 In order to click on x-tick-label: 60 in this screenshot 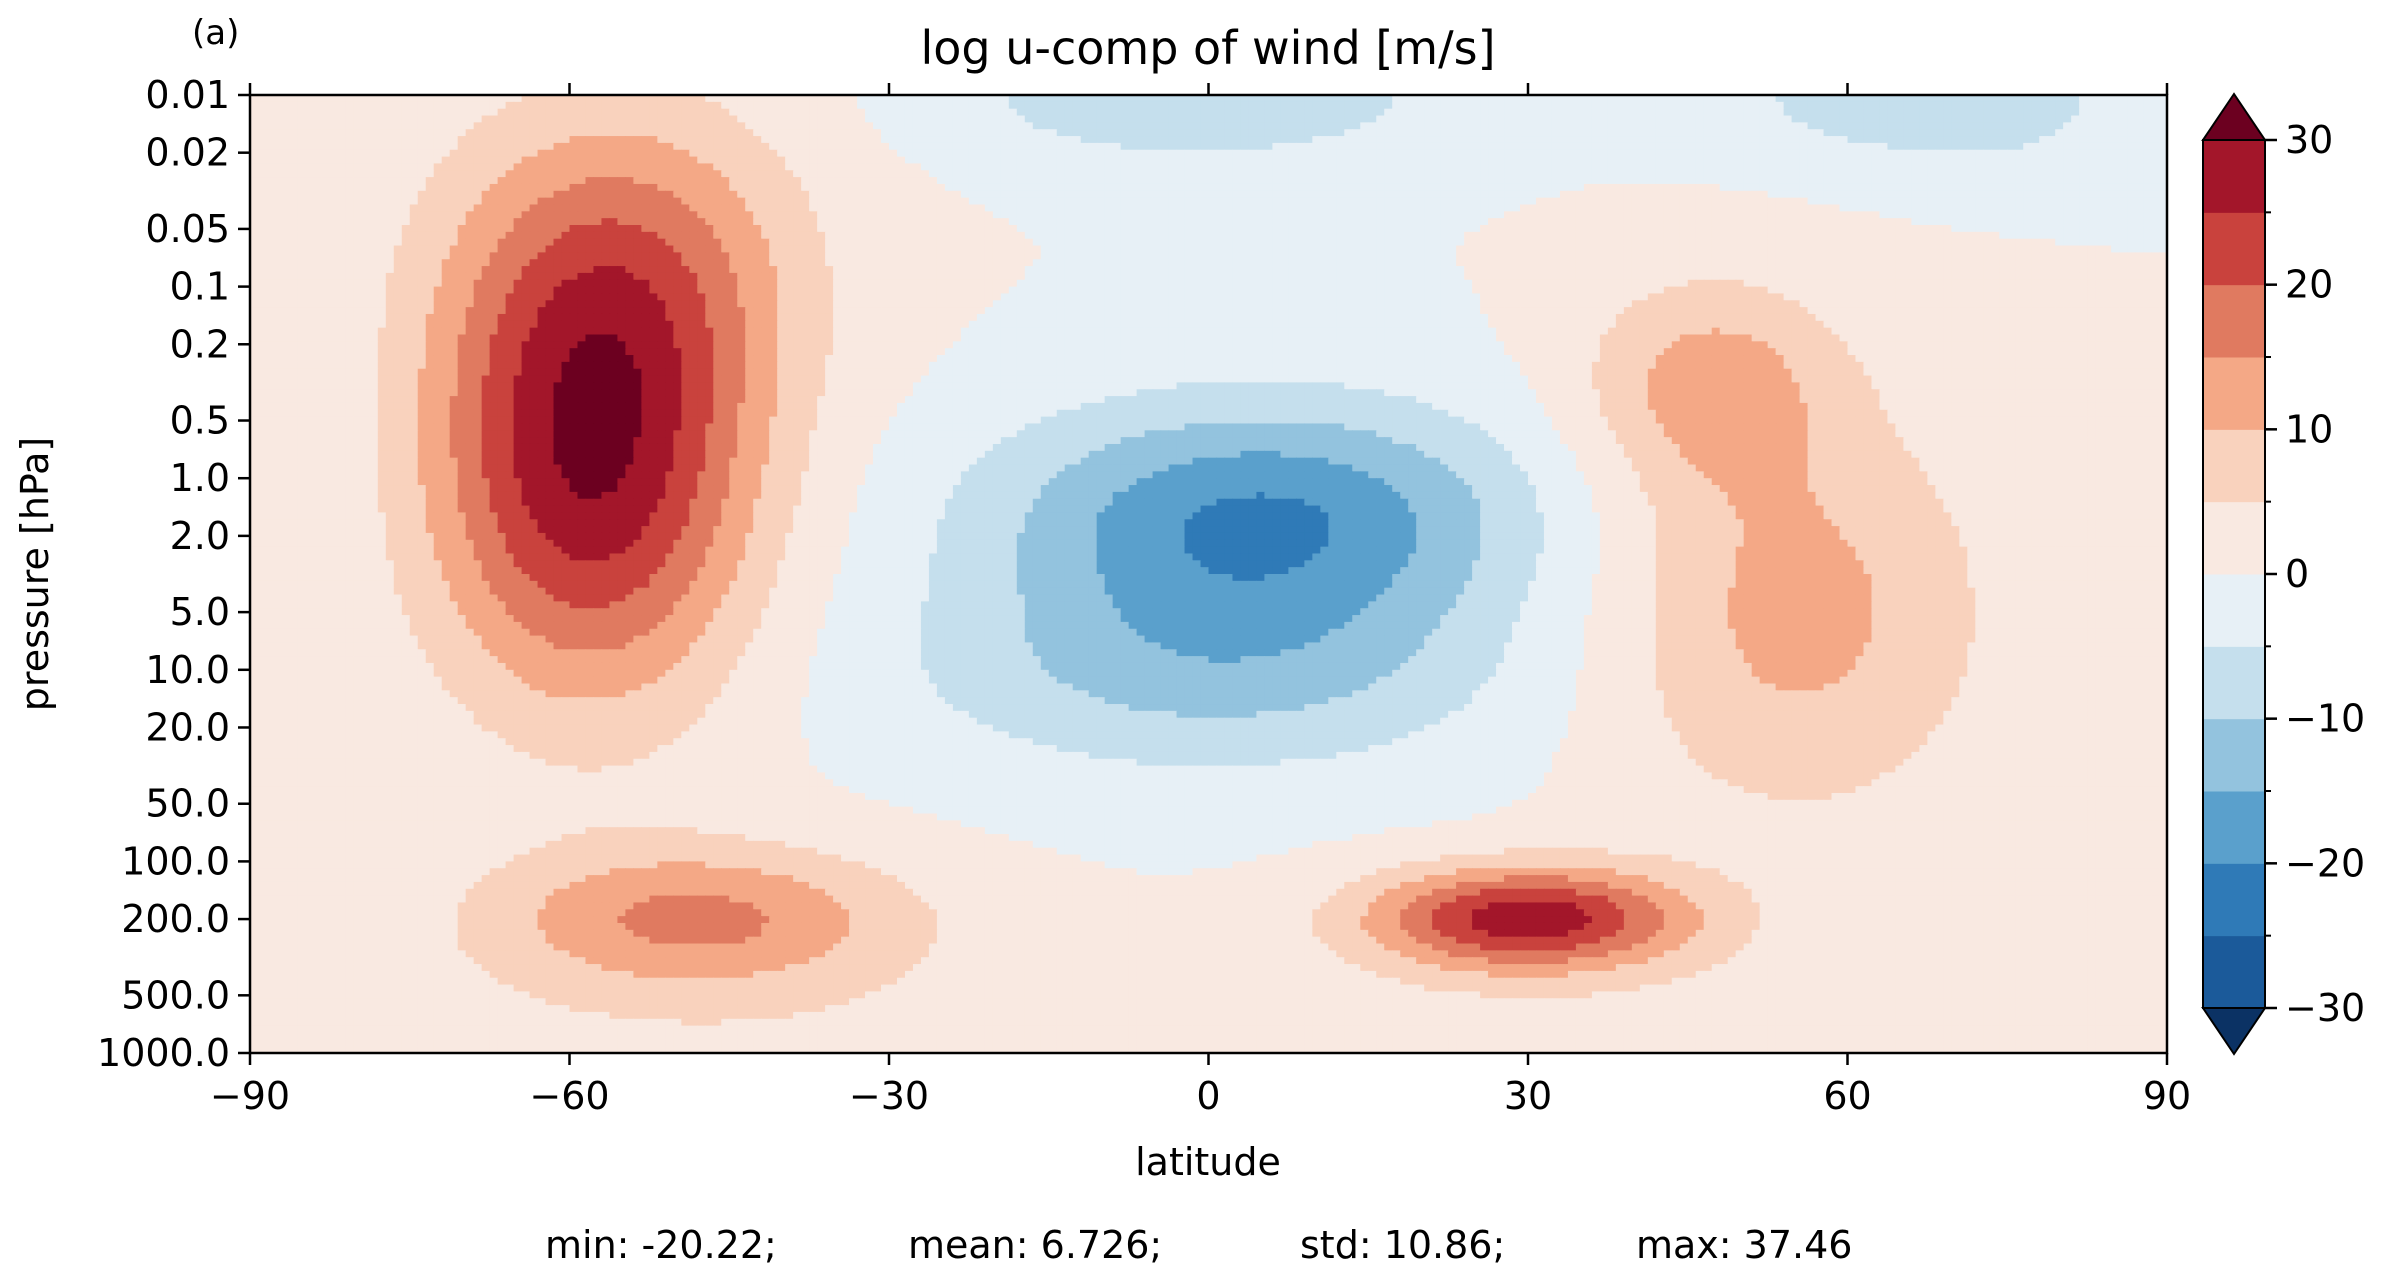, I will do `click(1847, 1096)`.